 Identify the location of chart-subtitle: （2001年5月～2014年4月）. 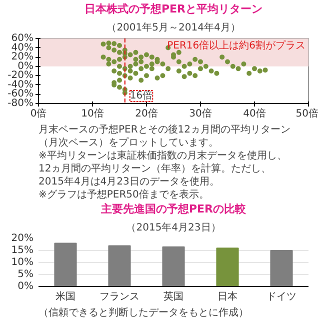
(173, 28).